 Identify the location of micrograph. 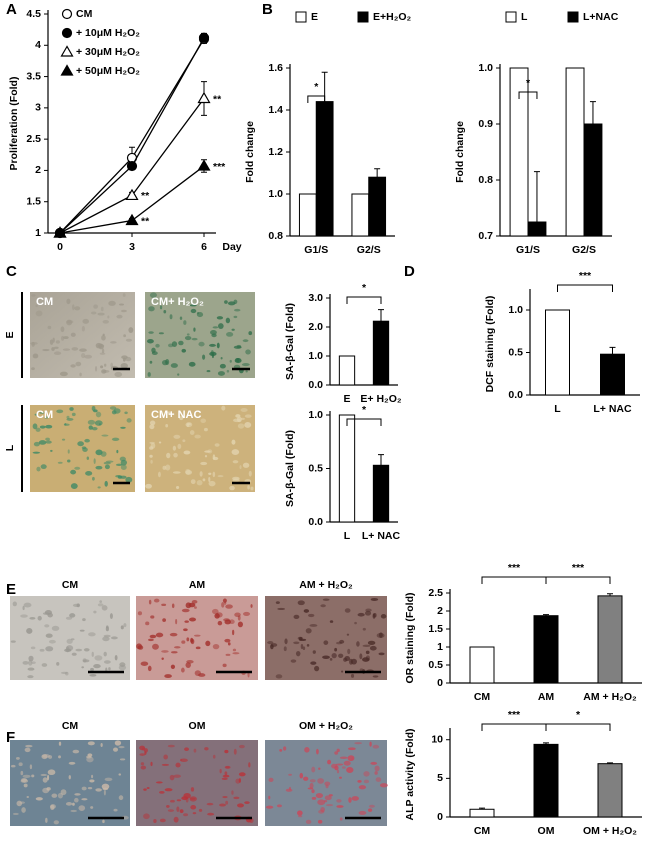
(197, 783).